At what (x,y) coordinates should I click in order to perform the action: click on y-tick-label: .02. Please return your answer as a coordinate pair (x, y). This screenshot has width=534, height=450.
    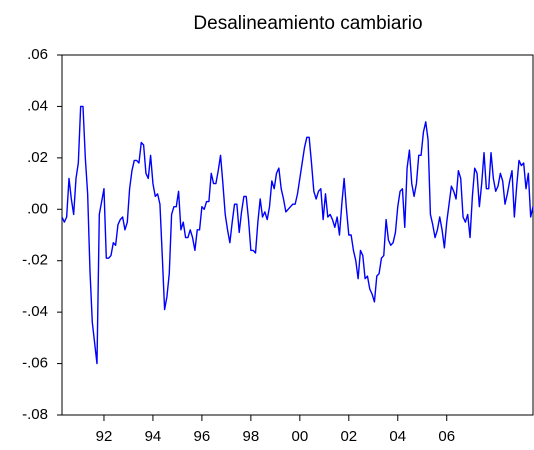
    Looking at the image, I should click on (37, 157).